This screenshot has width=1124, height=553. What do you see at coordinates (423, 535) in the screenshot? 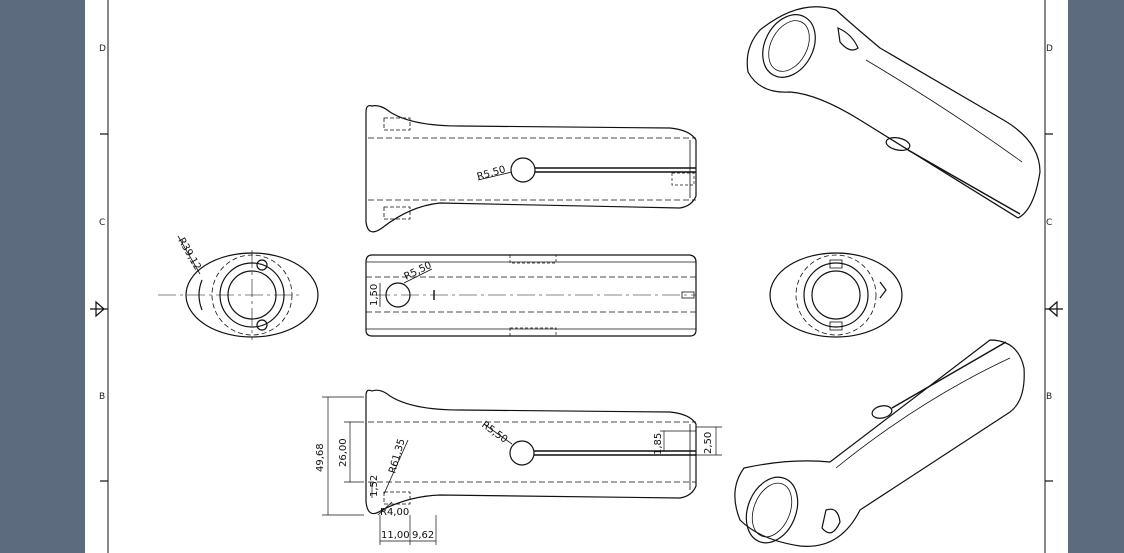
I see `dim-width-b: 9,62` at bounding box center [423, 535].